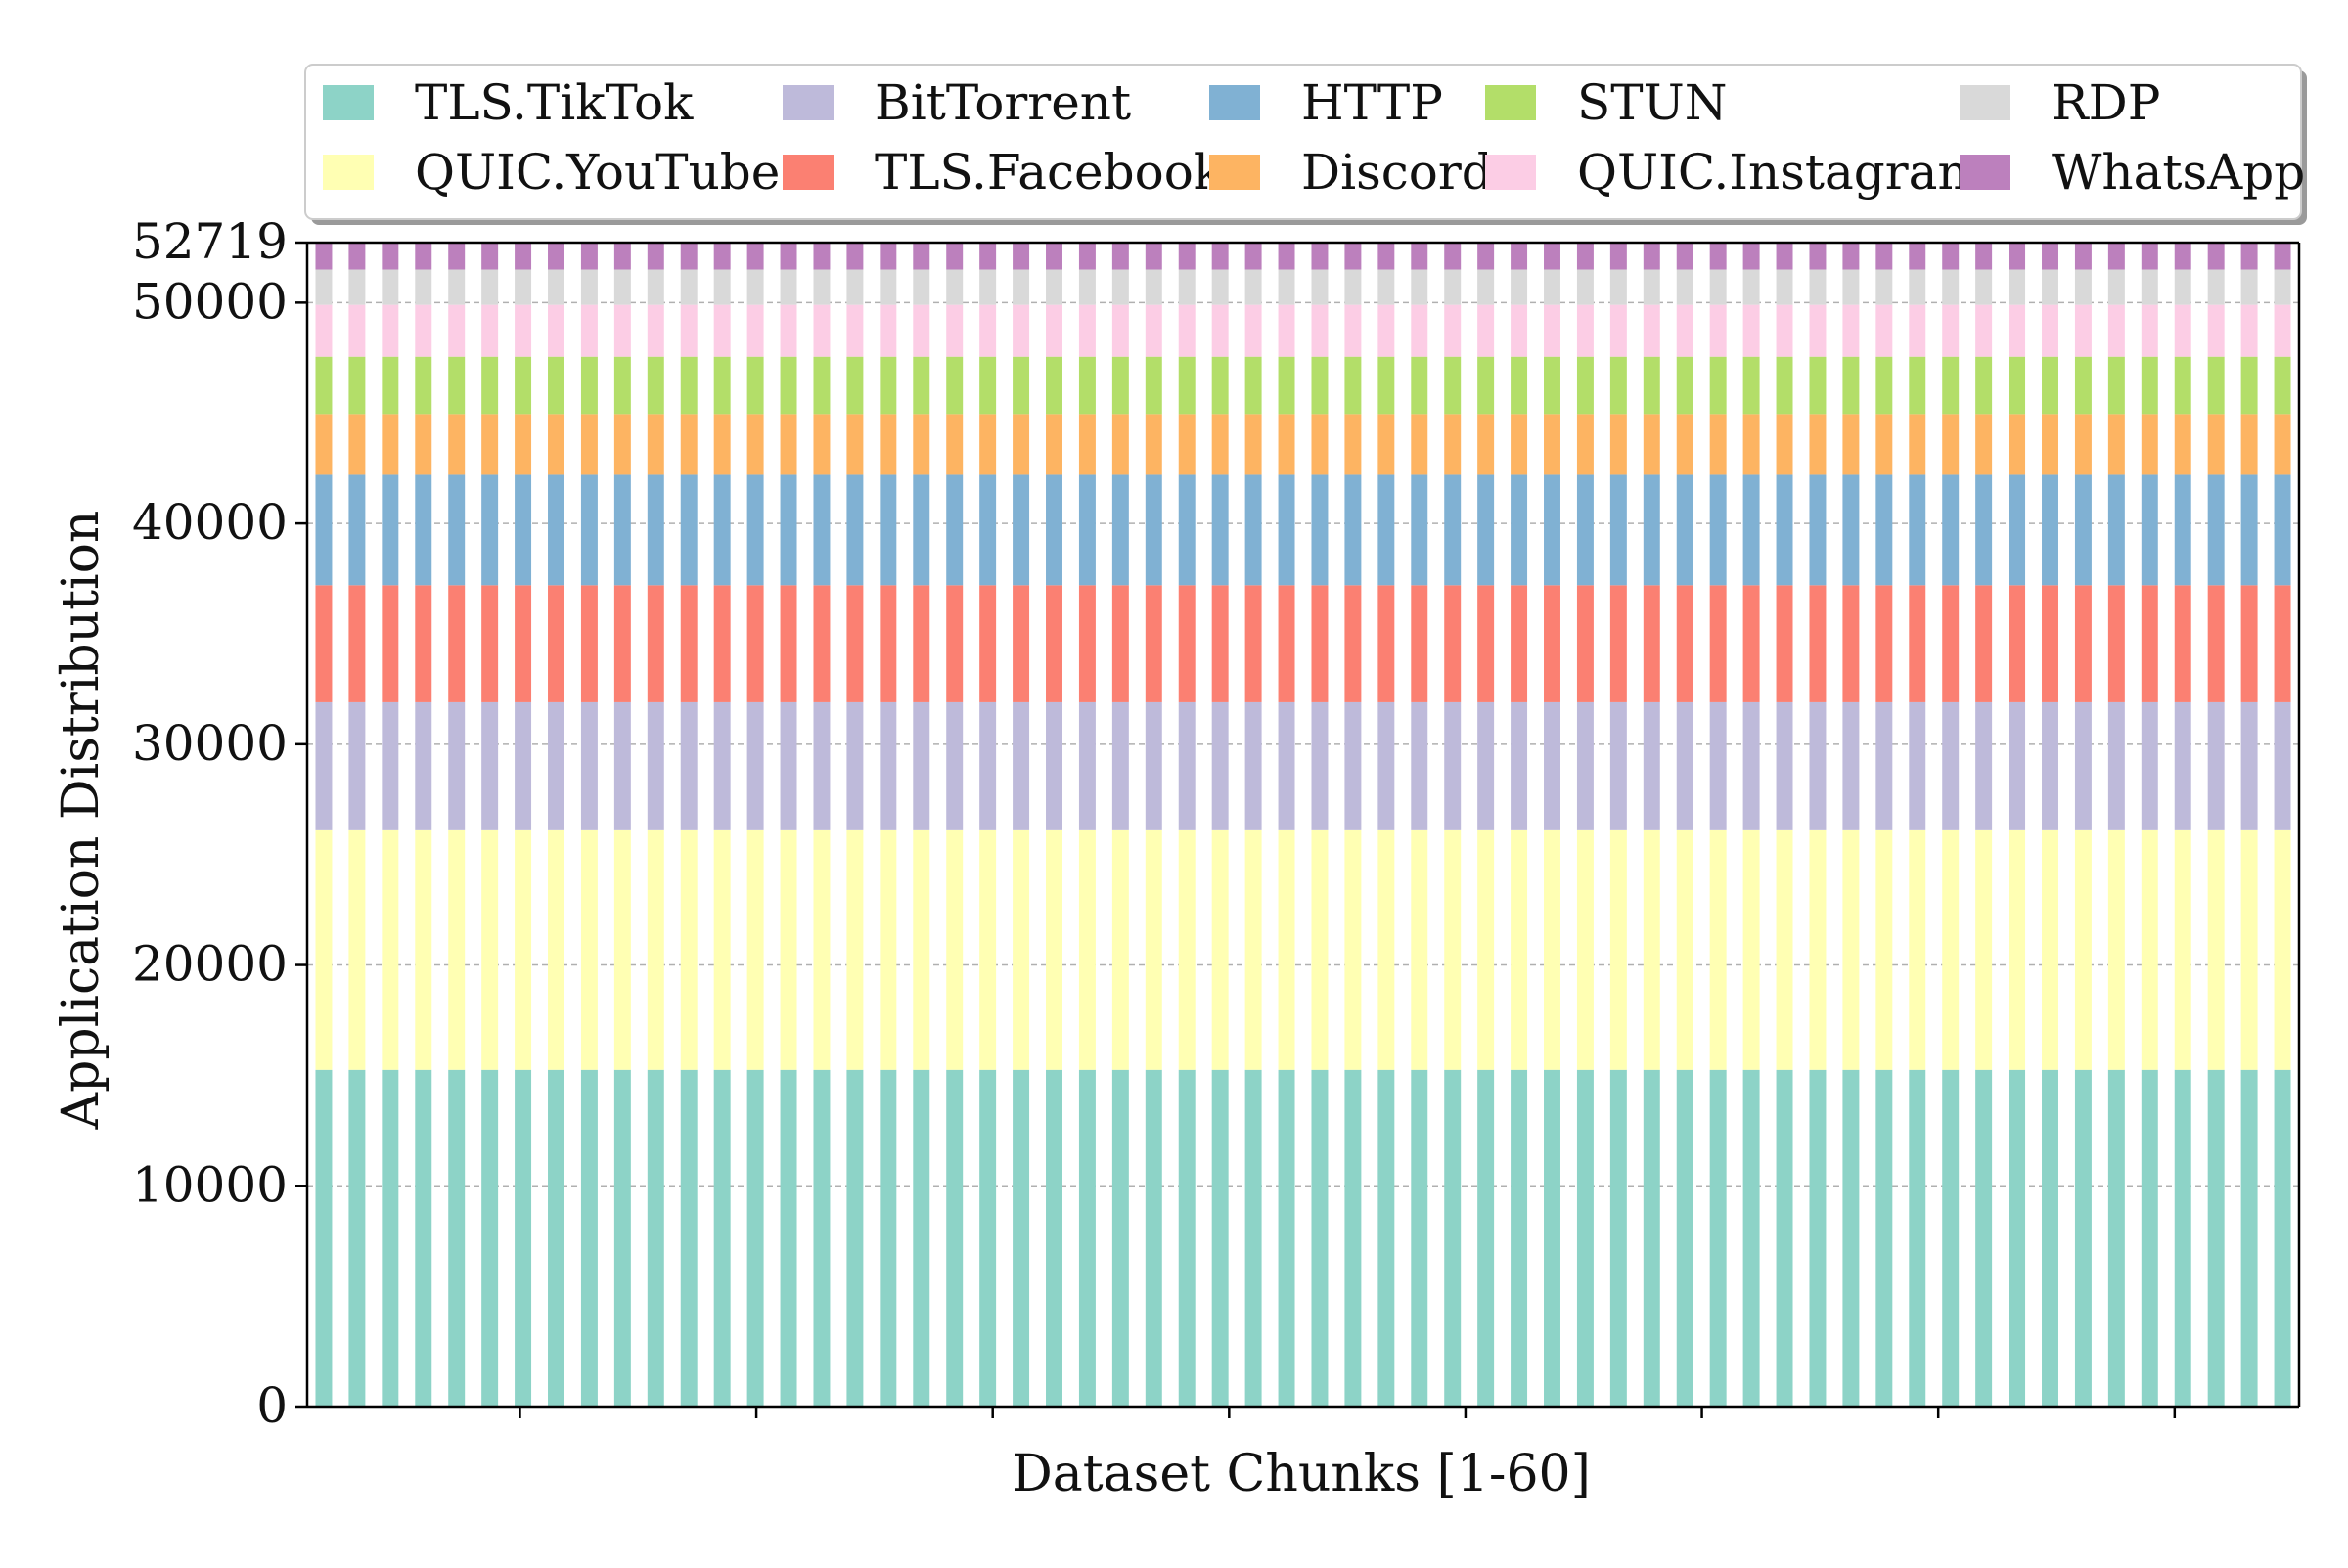  Describe the element at coordinates (2132, 172) in the screenshot. I see `legend-item: WhatsApp` at that location.